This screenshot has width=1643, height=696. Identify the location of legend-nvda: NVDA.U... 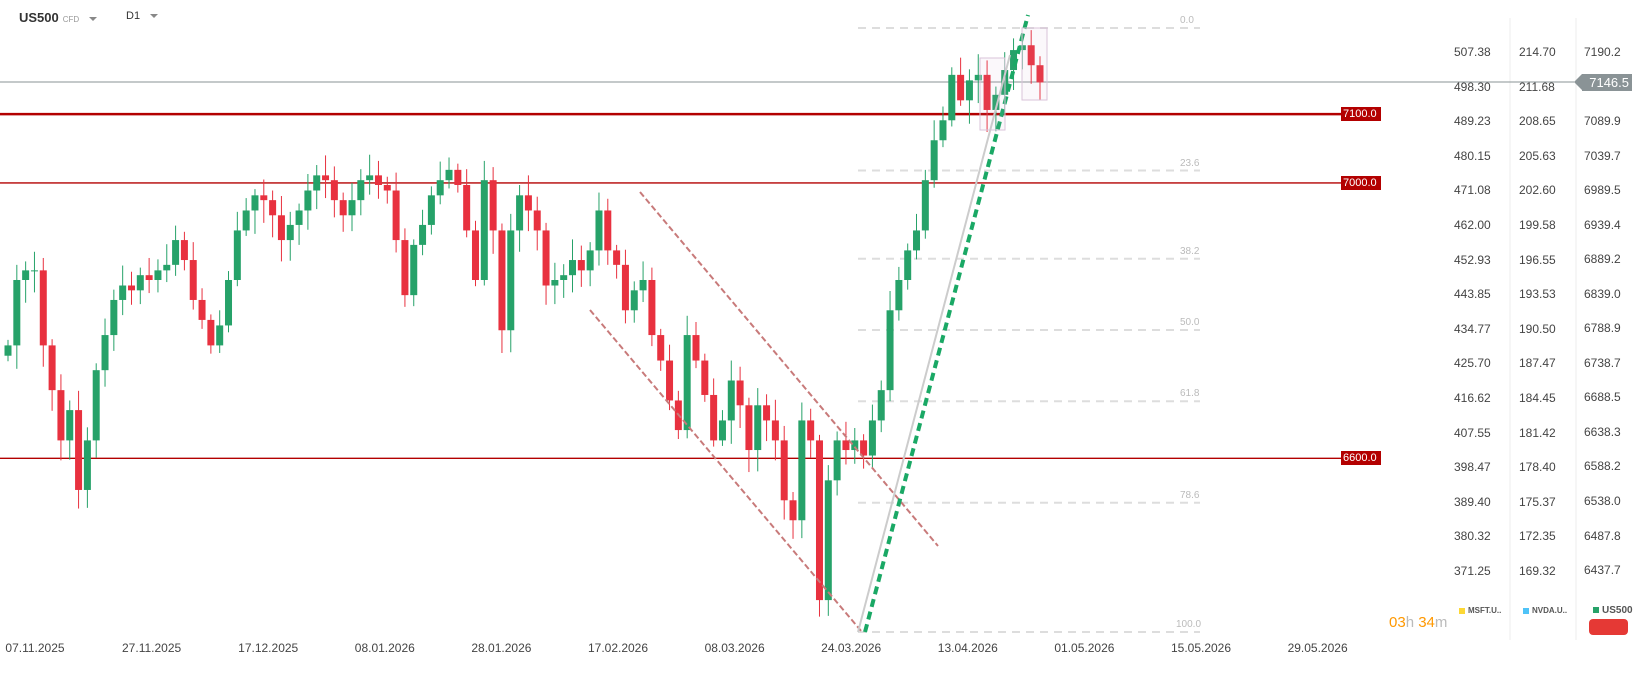
(1545, 610).